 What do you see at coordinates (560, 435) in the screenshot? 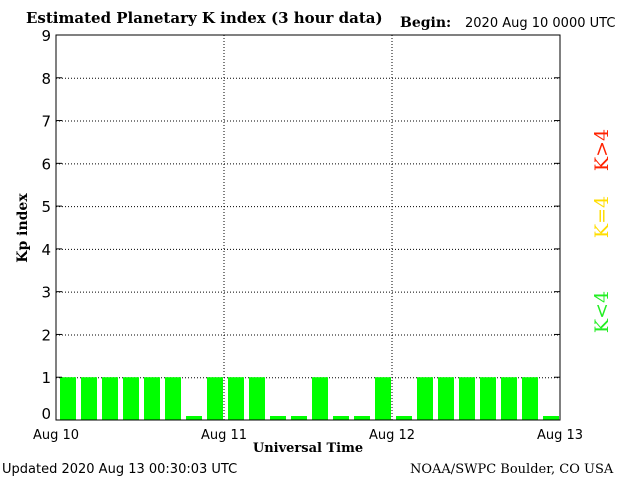
I see `x-tick-label: Aug 13` at bounding box center [560, 435].